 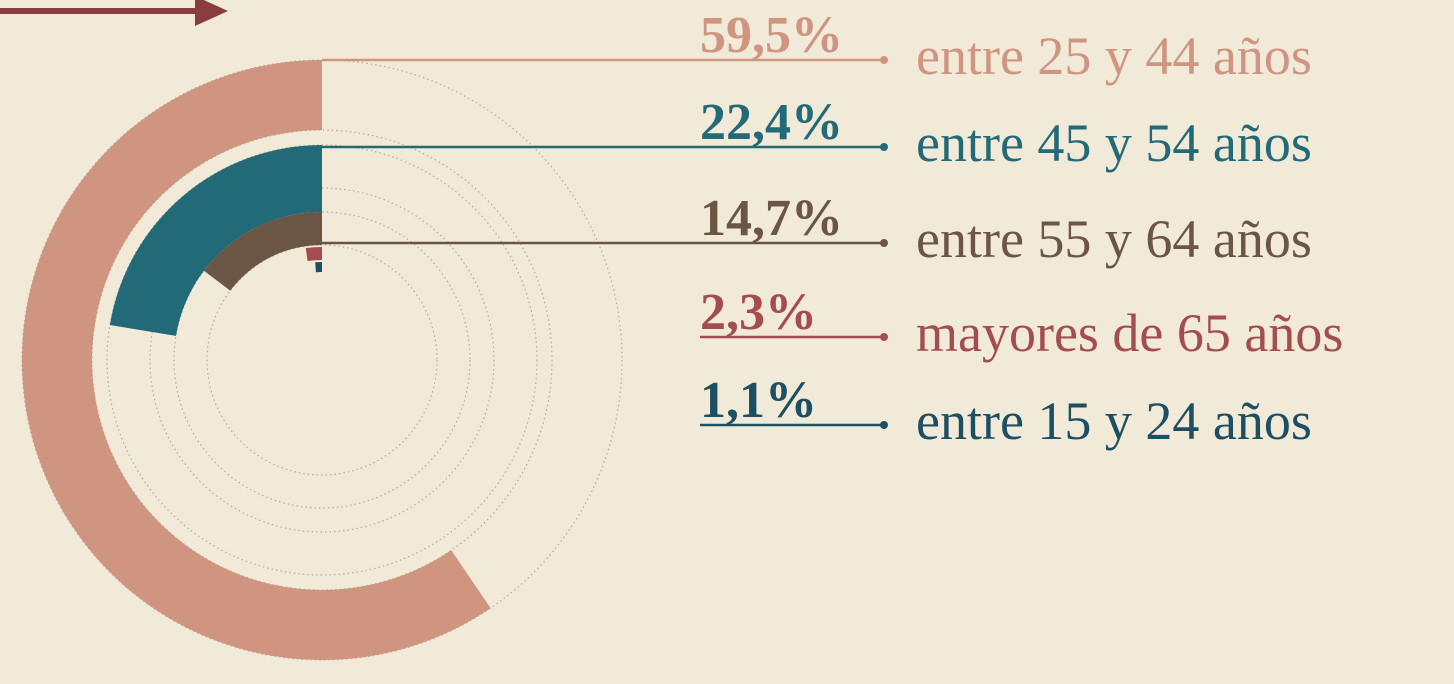 What do you see at coordinates (1114, 143) in the screenshot?
I see `category-label: entre 45 y 54 años` at bounding box center [1114, 143].